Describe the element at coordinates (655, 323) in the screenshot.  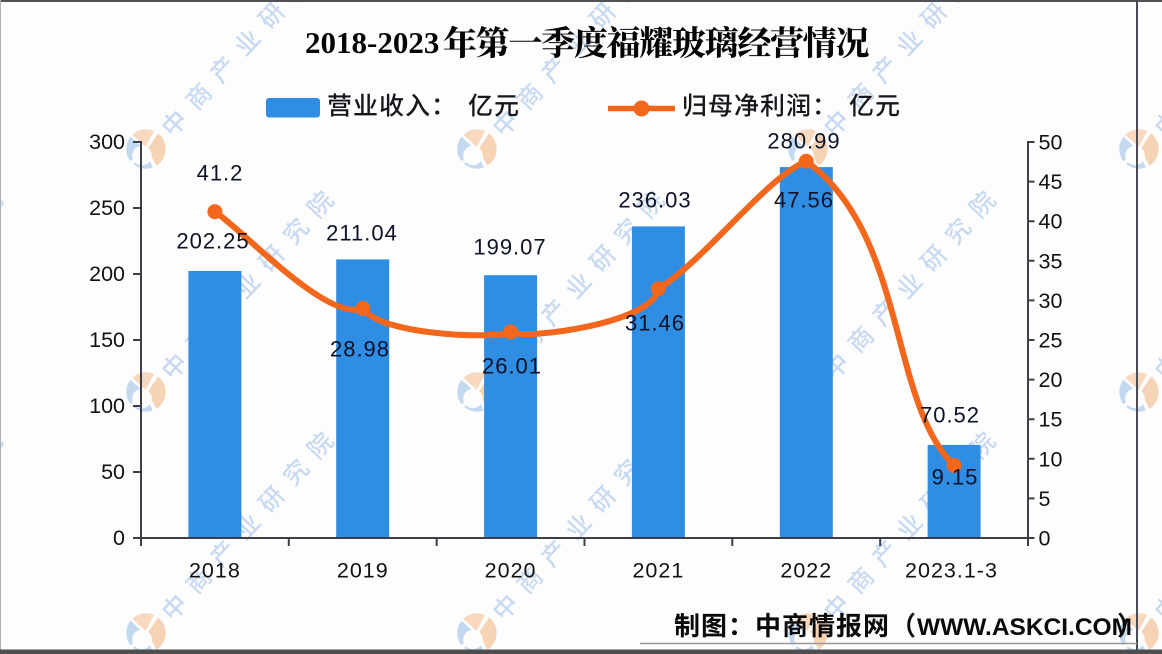
I see `svg-text: 31.46` at that location.